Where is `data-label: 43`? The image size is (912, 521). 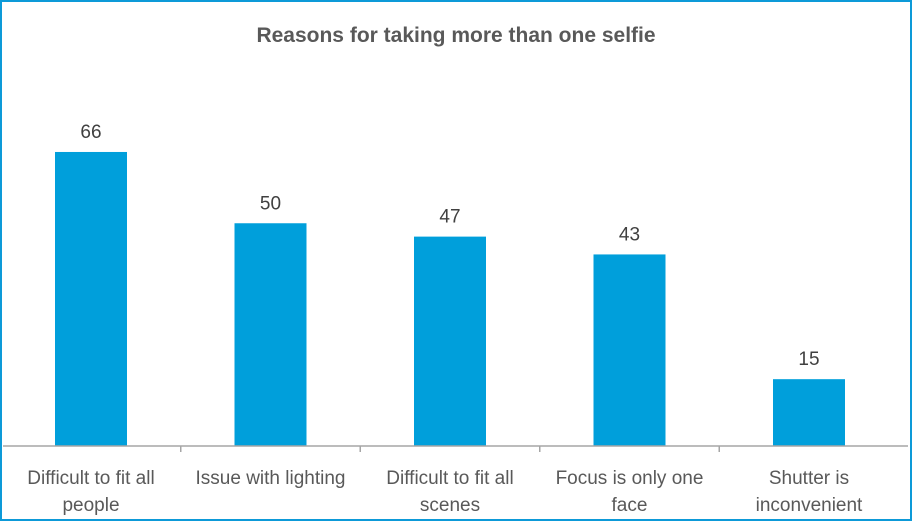
data-label: 43 is located at coordinates (629, 234).